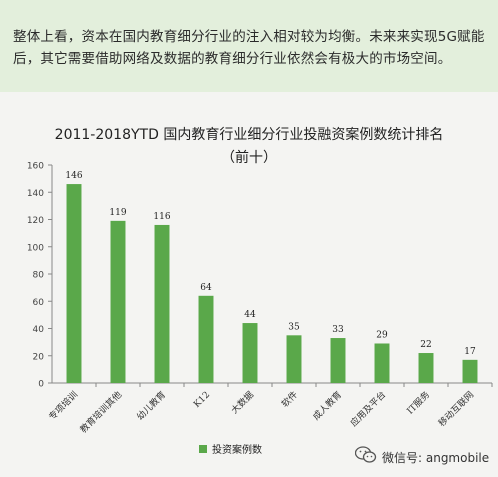 Image resolution: width=498 pixels, height=477 pixels. Describe the element at coordinates (203, 449) in the screenshot. I see `legend-swatch` at that location.